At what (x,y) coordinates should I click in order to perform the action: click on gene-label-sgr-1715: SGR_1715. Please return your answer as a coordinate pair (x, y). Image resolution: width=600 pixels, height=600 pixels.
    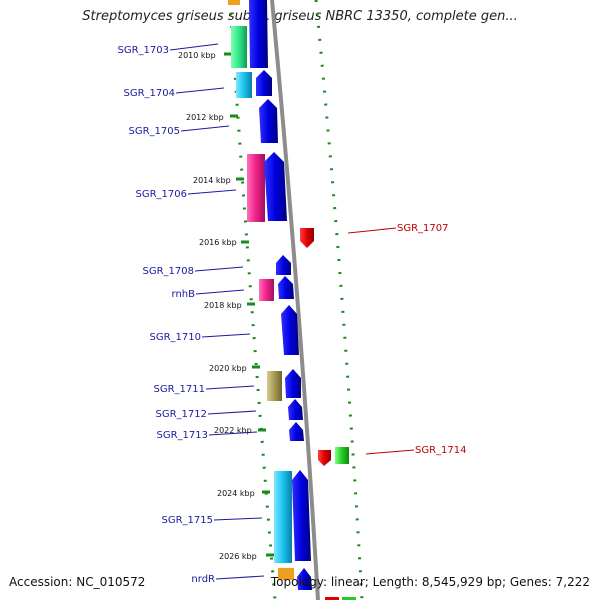
    Looking at the image, I should click on (188, 520).